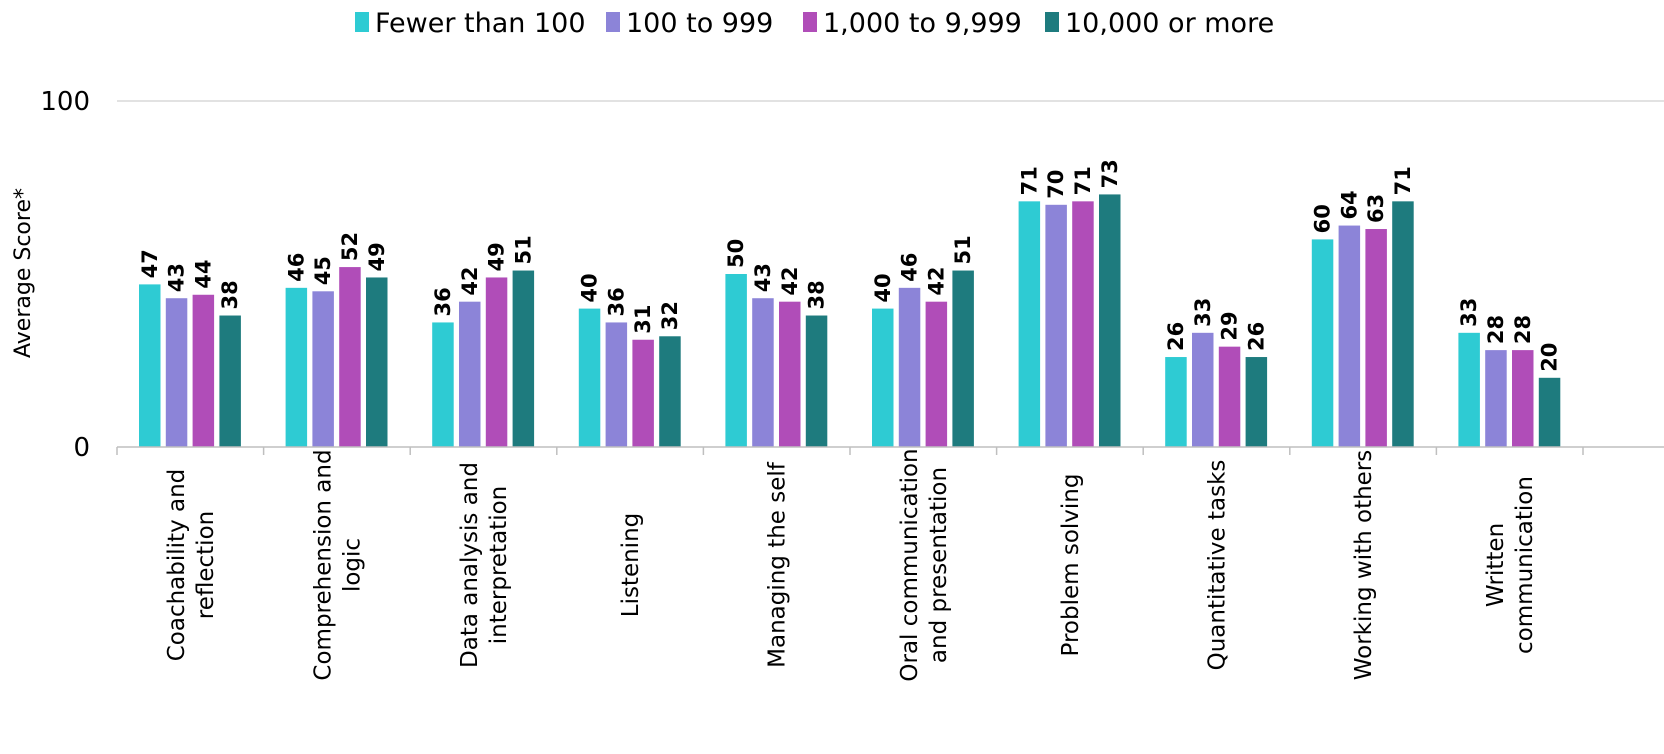 The width and height of the screenshot is (1664, 754). I want to click on legend-label: 100 to 999, so click(699, 23).